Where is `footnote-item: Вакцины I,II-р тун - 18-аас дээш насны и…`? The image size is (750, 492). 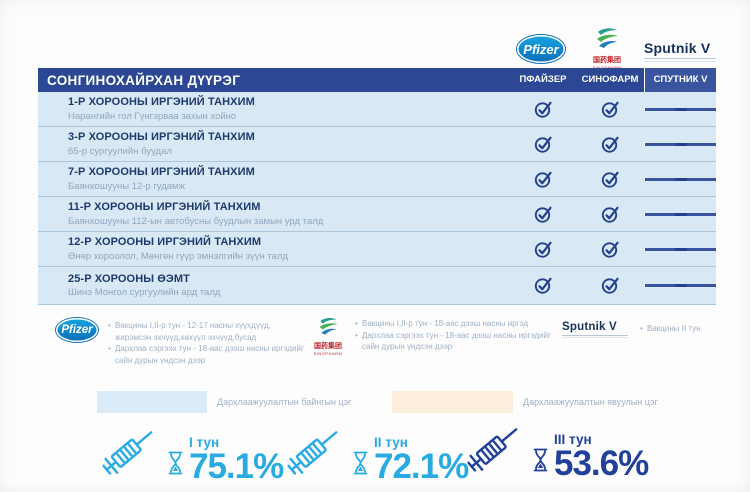
footnote-item: Вакцины I,II-р тун - 18-аас дээш насны и… is located at coordinates (456, 324).